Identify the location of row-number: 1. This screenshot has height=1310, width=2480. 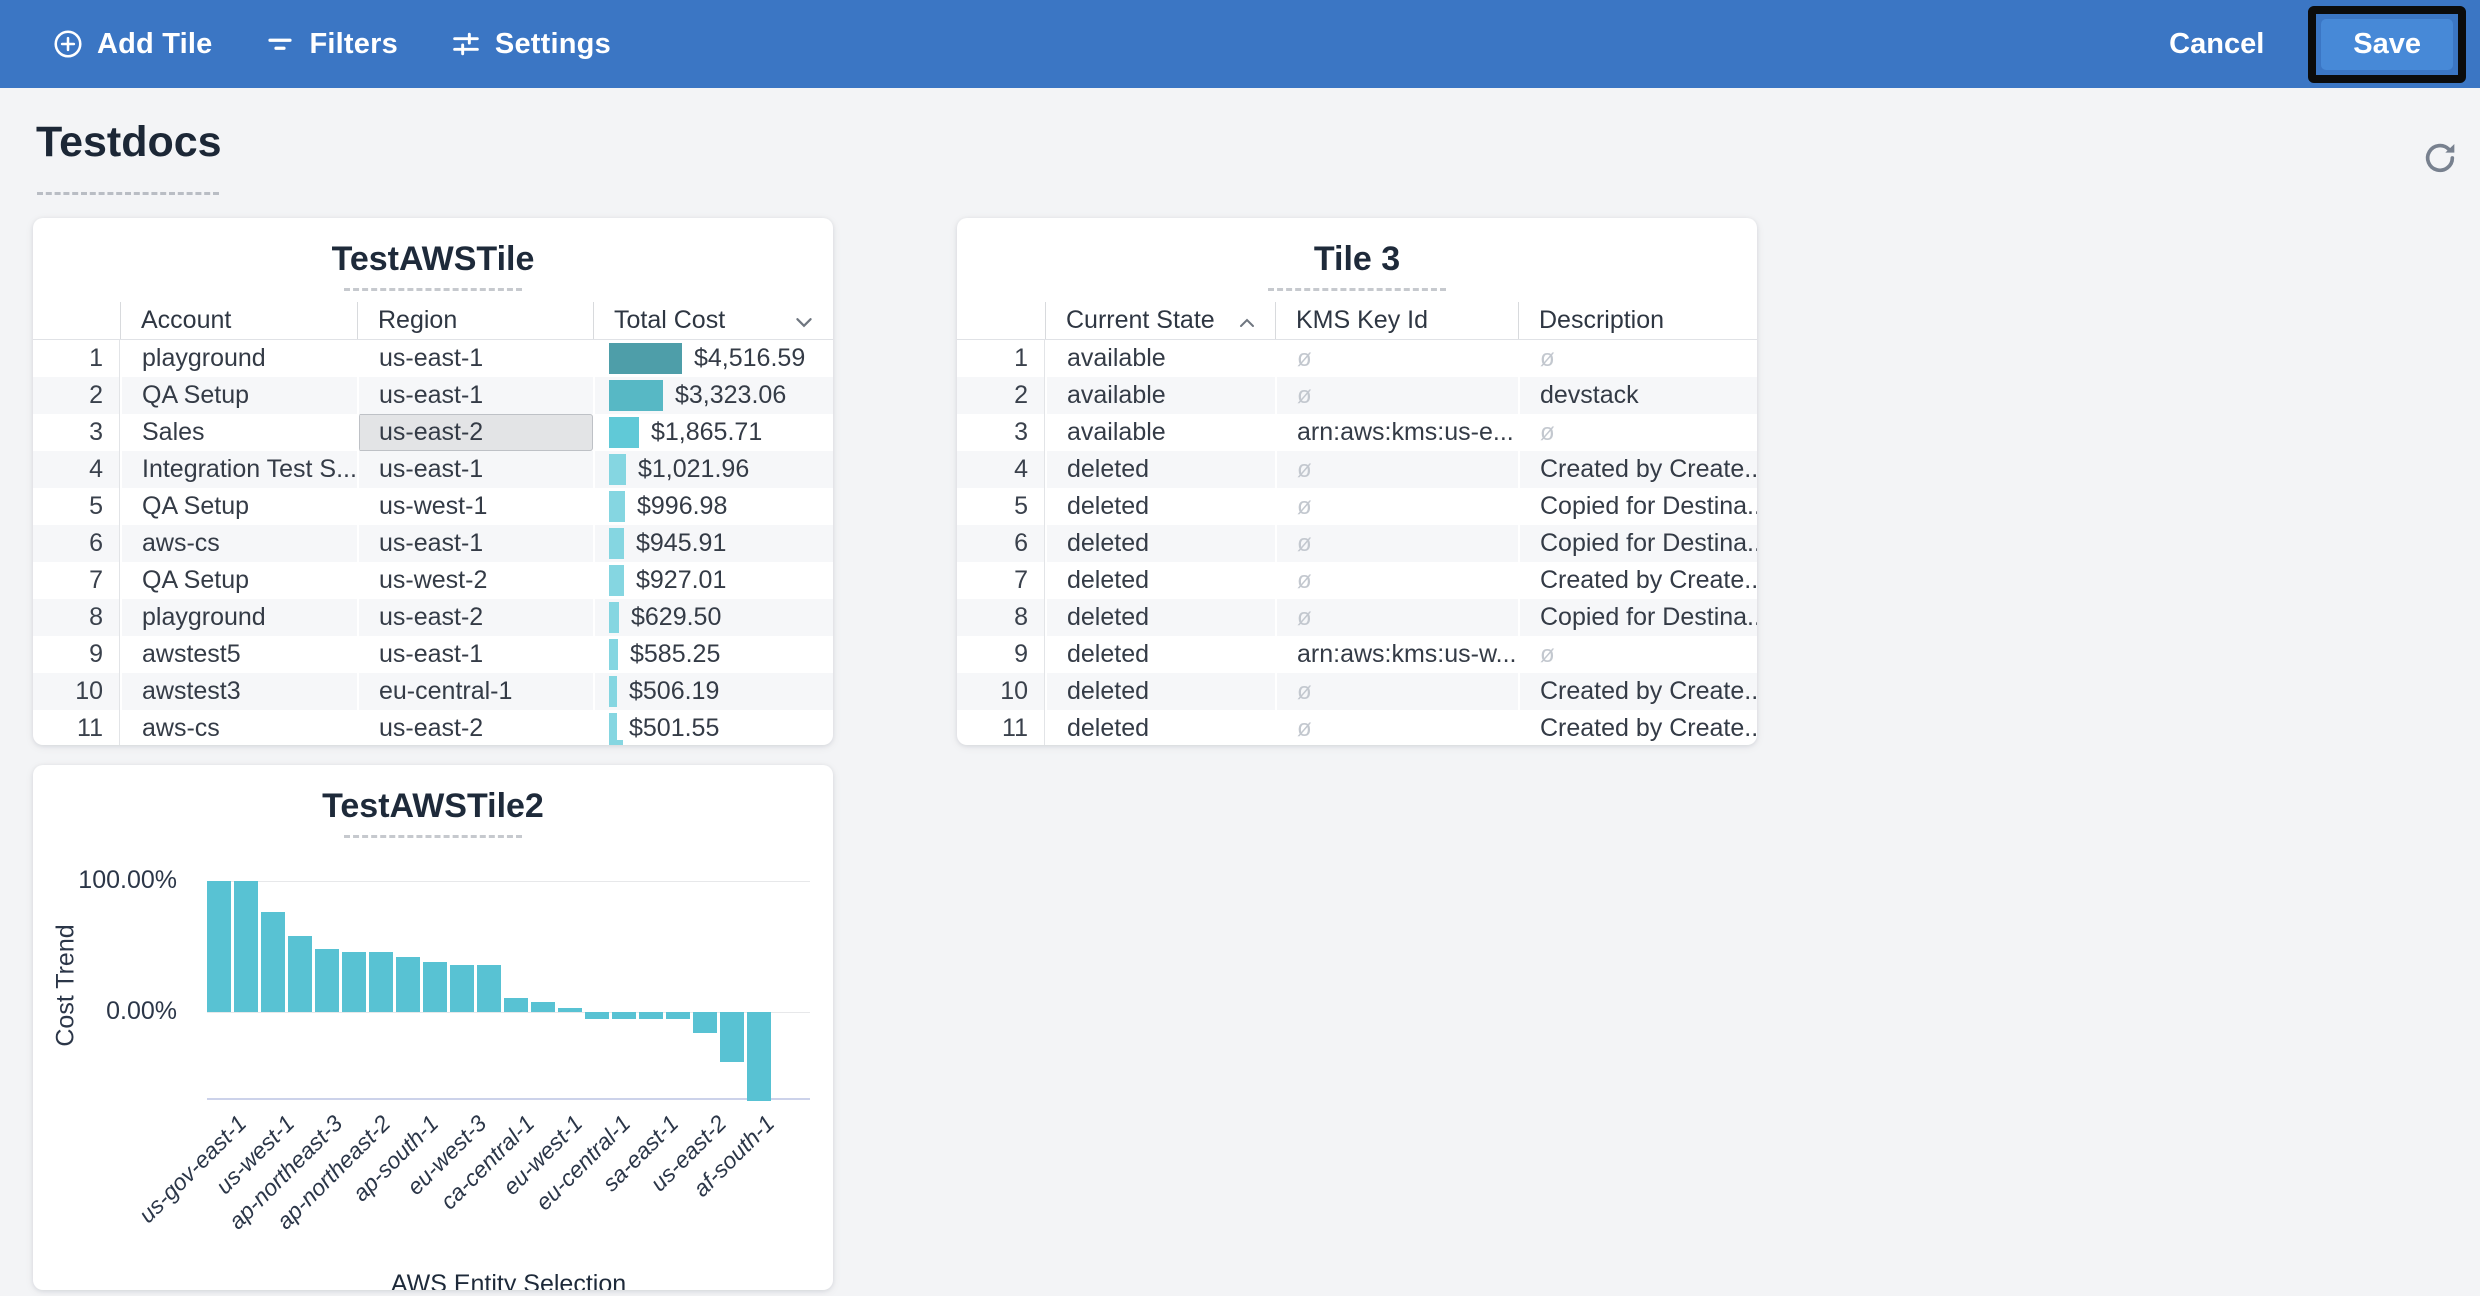
(1001, 358).